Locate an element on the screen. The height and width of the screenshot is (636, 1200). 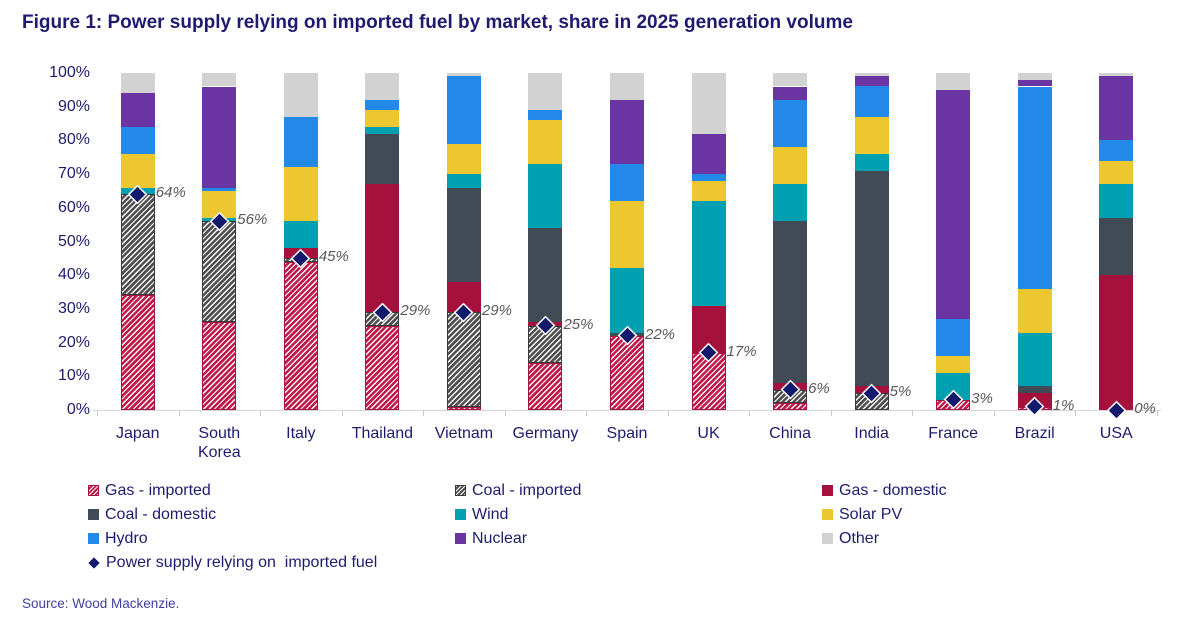
segment-south-korea-hydro is located at coordinates (219, 189).